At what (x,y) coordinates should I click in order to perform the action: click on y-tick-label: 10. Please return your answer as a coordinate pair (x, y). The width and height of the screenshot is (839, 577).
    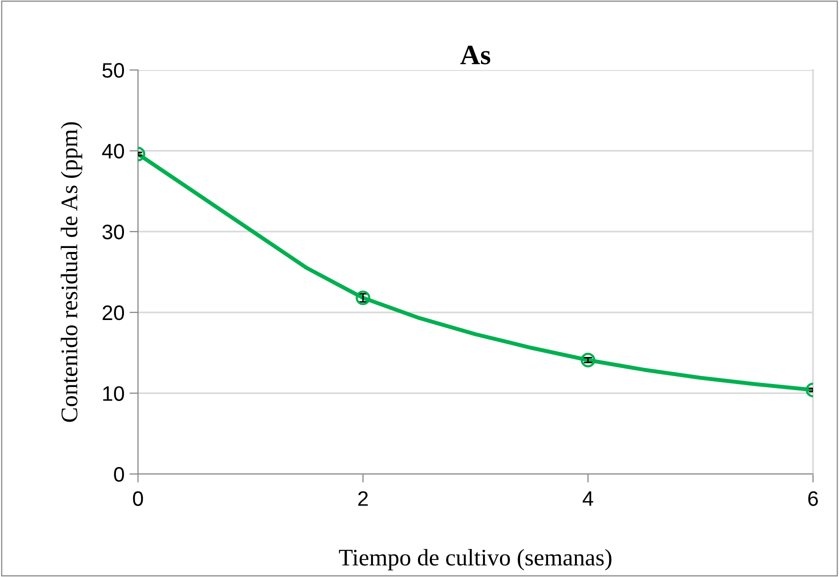
    Looking at the image, I should click on (113, 393).